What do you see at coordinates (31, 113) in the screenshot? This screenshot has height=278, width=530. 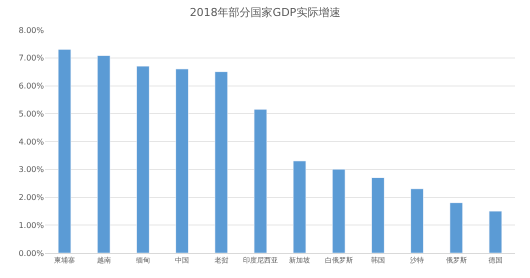 I see `y-tick-label: 5.00%` at bounding box center [31, 113].